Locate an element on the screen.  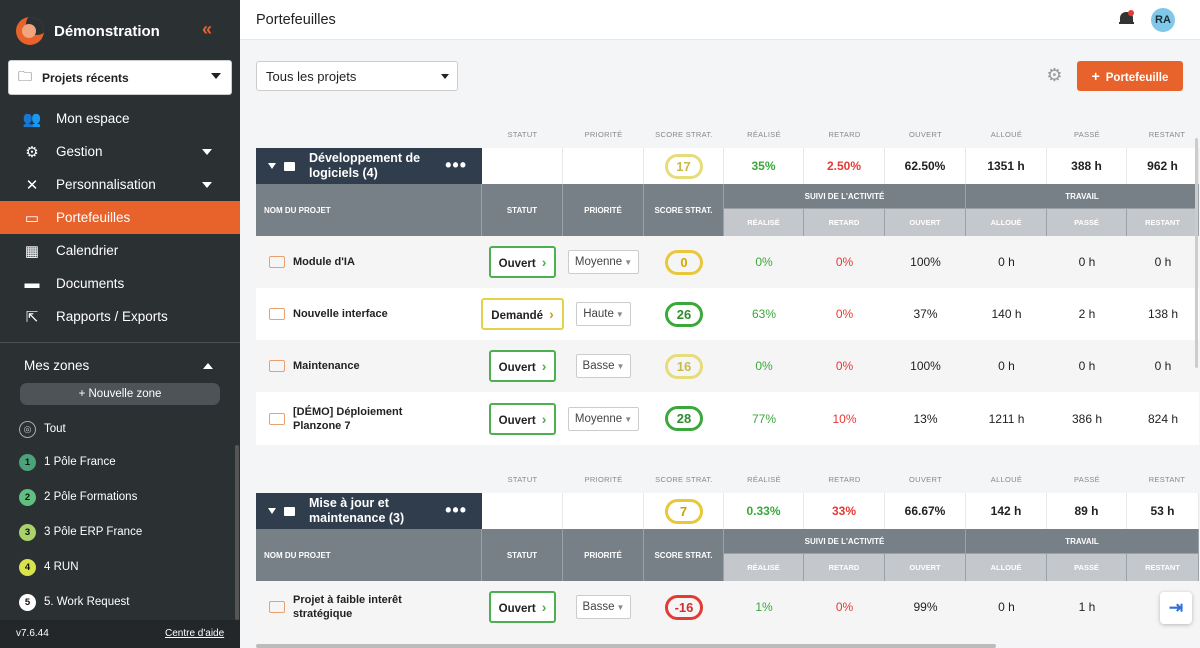
globe-icon: ◎ is located at coordinates (27, 429).